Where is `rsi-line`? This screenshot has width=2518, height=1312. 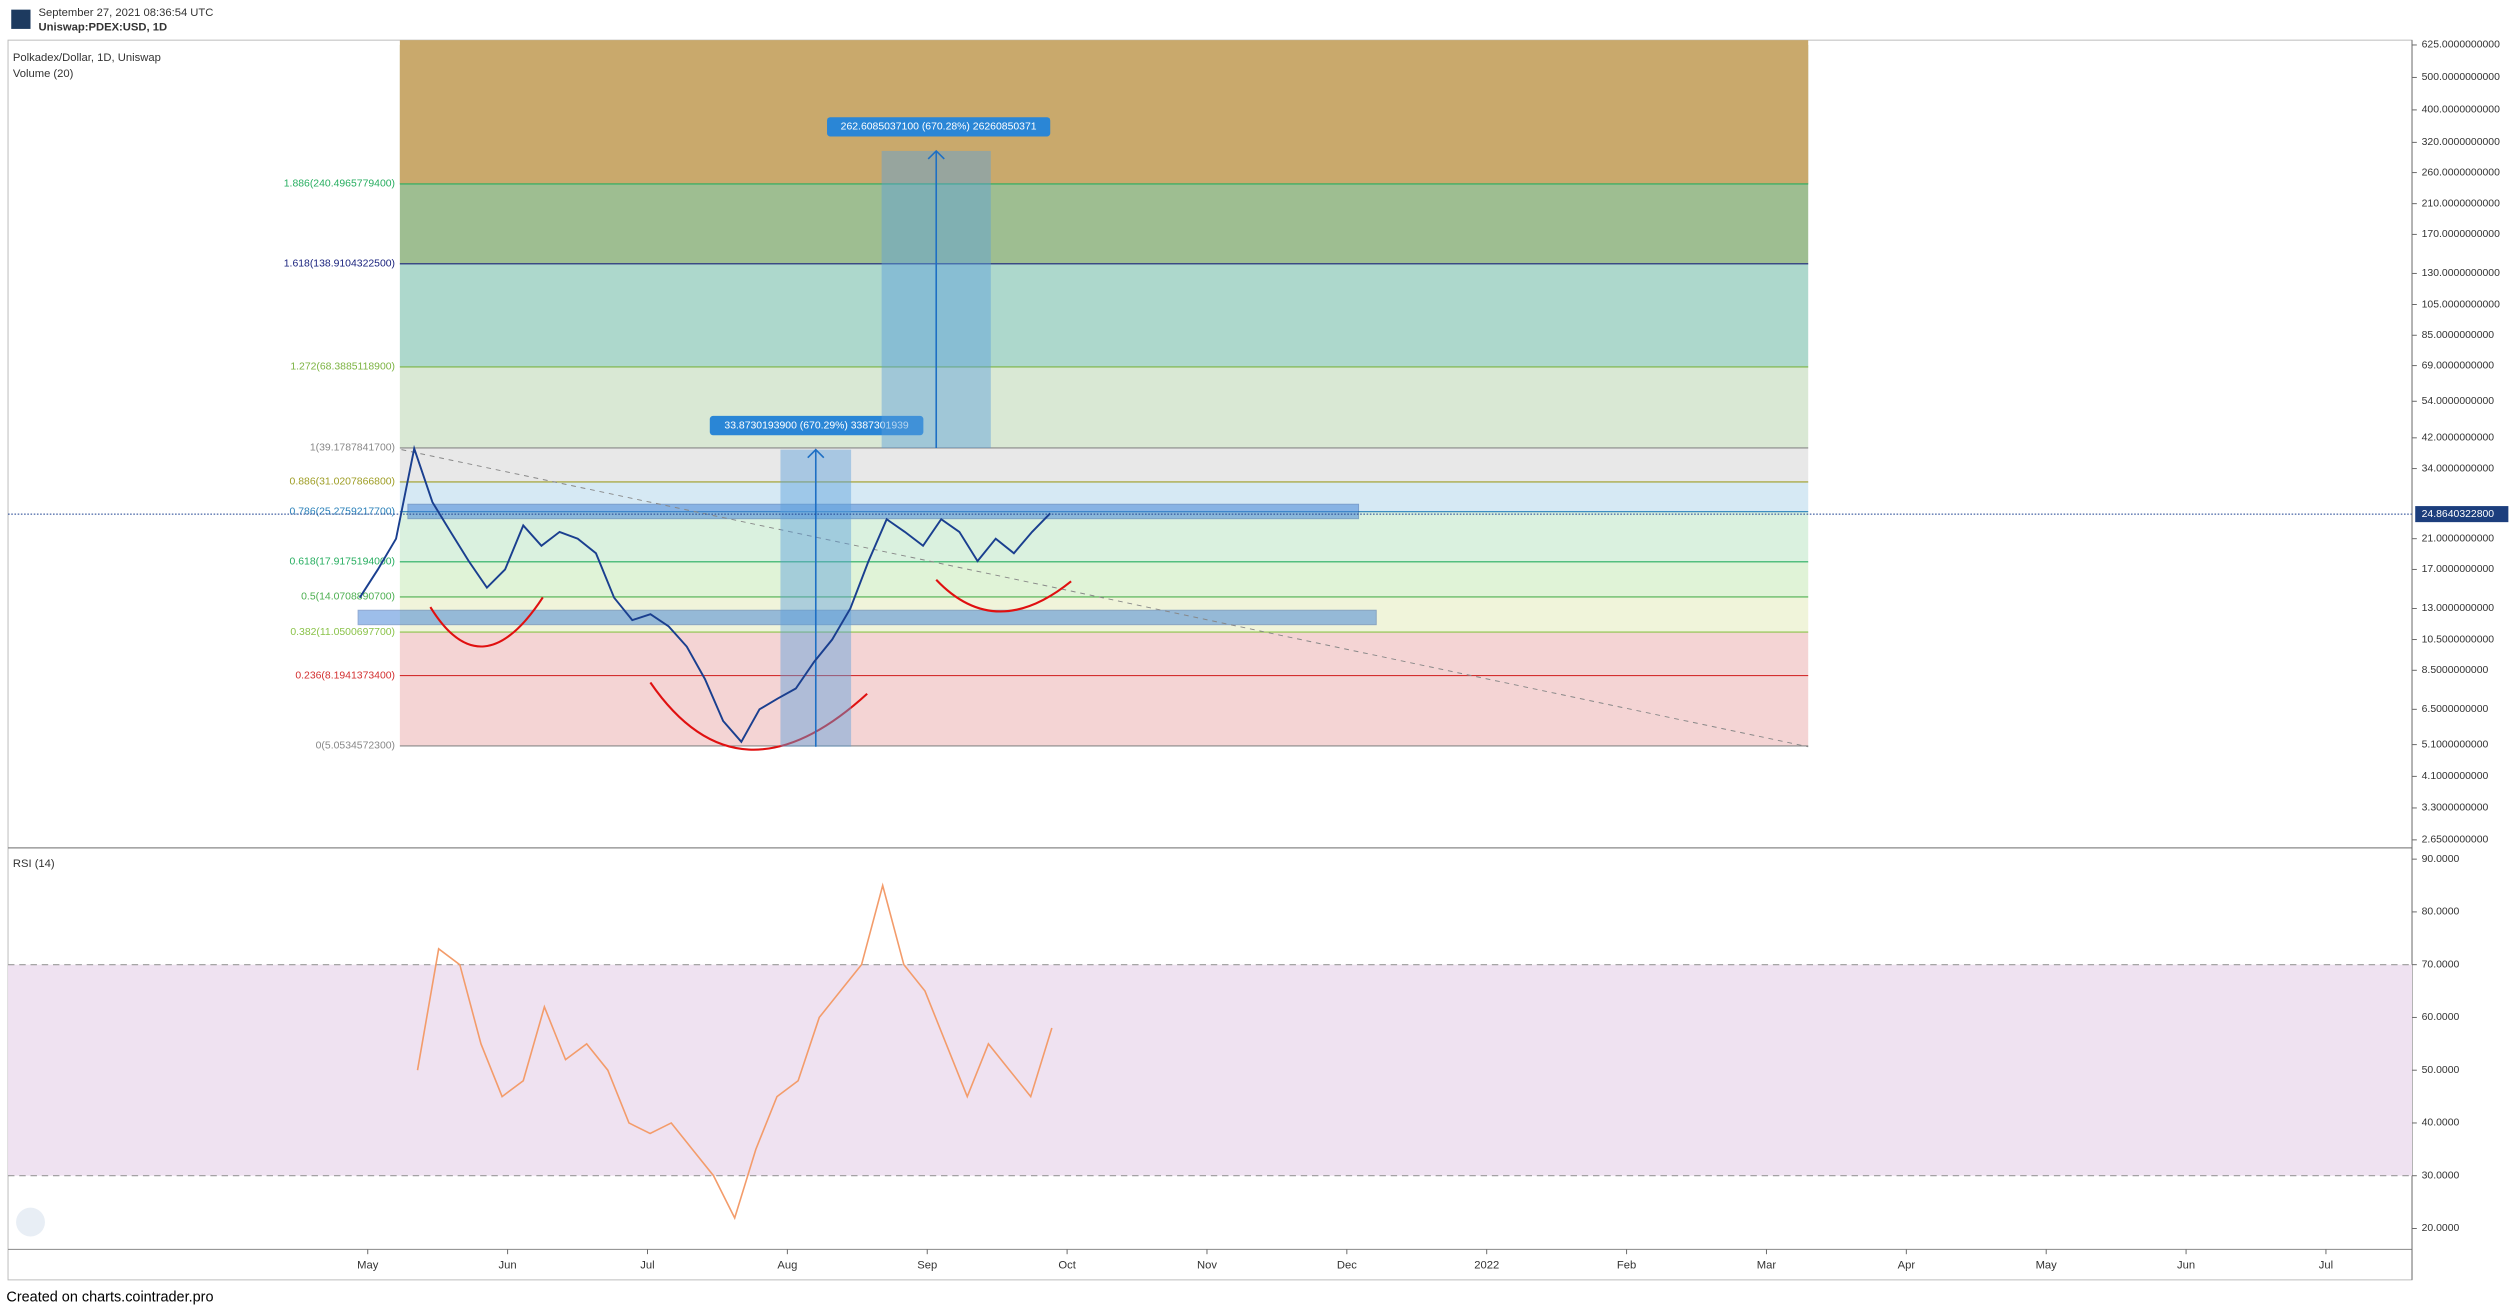
rsi-line is located at coordinates (734, 1051).